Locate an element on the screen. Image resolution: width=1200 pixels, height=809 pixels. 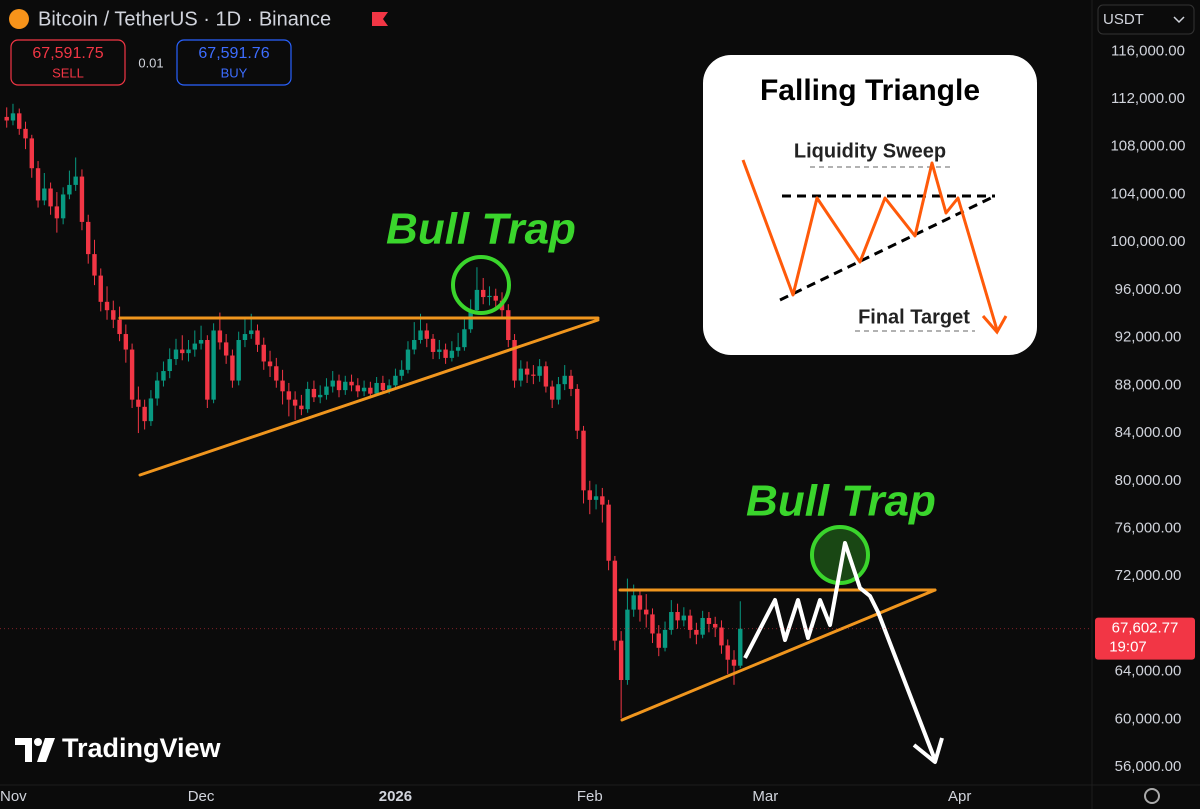
last-price-box is located at coordinates (1145, 638).